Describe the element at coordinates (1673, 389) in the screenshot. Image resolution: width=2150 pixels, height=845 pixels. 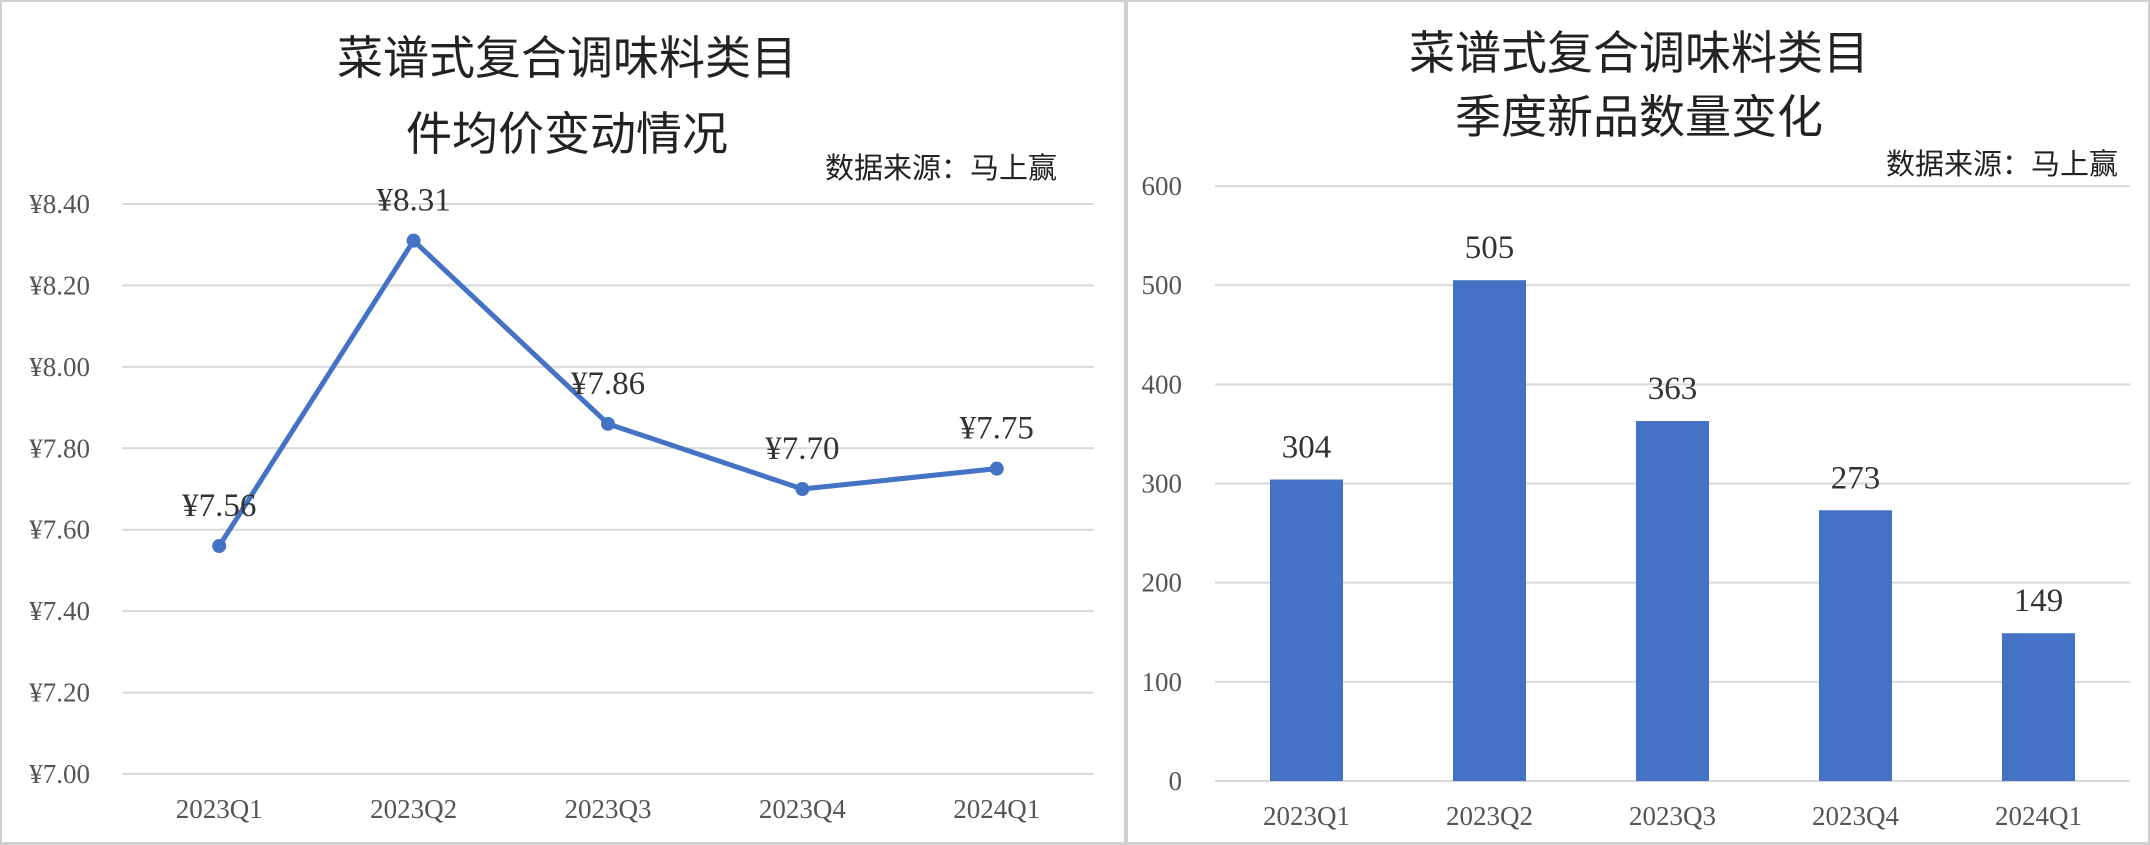
I see `data-label: 363` at that location.